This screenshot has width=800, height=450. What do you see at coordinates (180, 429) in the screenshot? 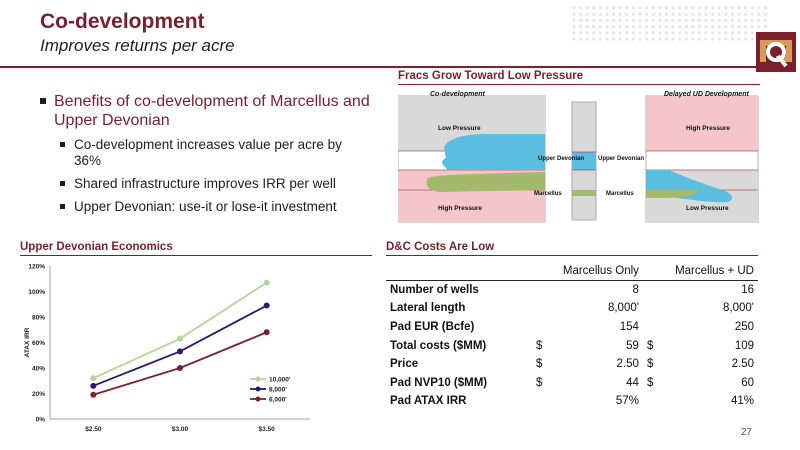
I see `x-tick-label: $3.00` at bounding box center [180, 429].